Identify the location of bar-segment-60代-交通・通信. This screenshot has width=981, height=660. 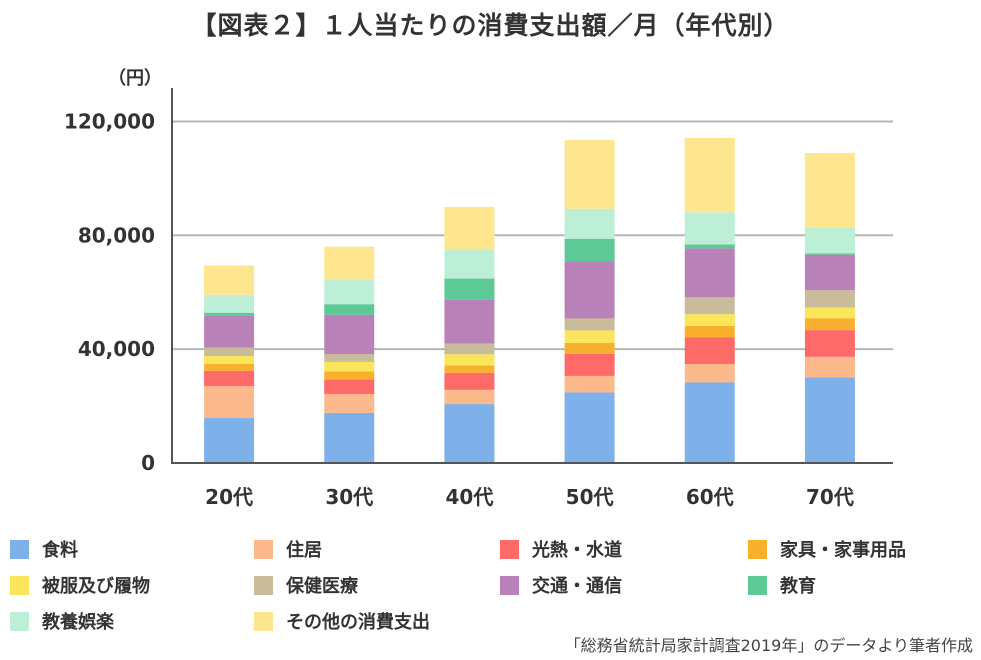
(709, 273).